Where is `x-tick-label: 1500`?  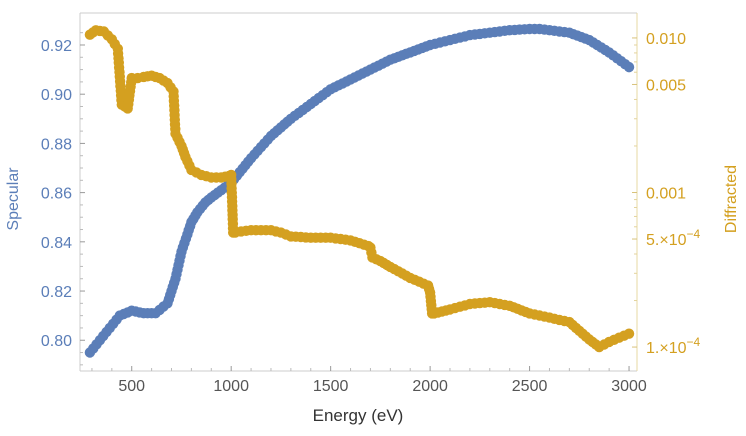
x-tick-label: 1500 is located at coordinates (331, 386).